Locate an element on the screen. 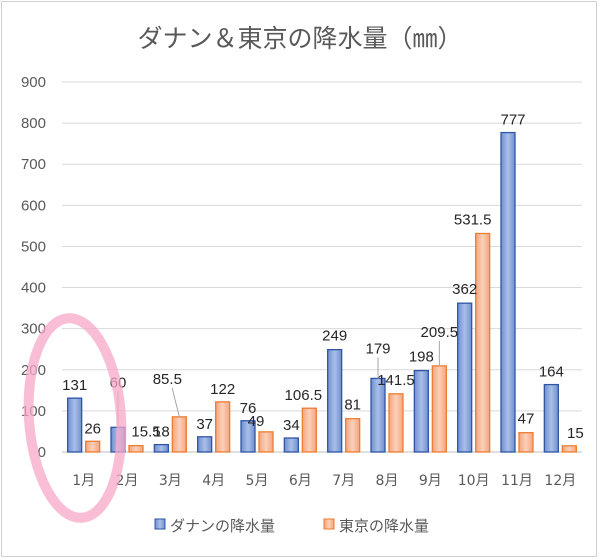 This screenshot has width=600, height=560. x-tick-label: 10月 is located at coordinates (474, 481).